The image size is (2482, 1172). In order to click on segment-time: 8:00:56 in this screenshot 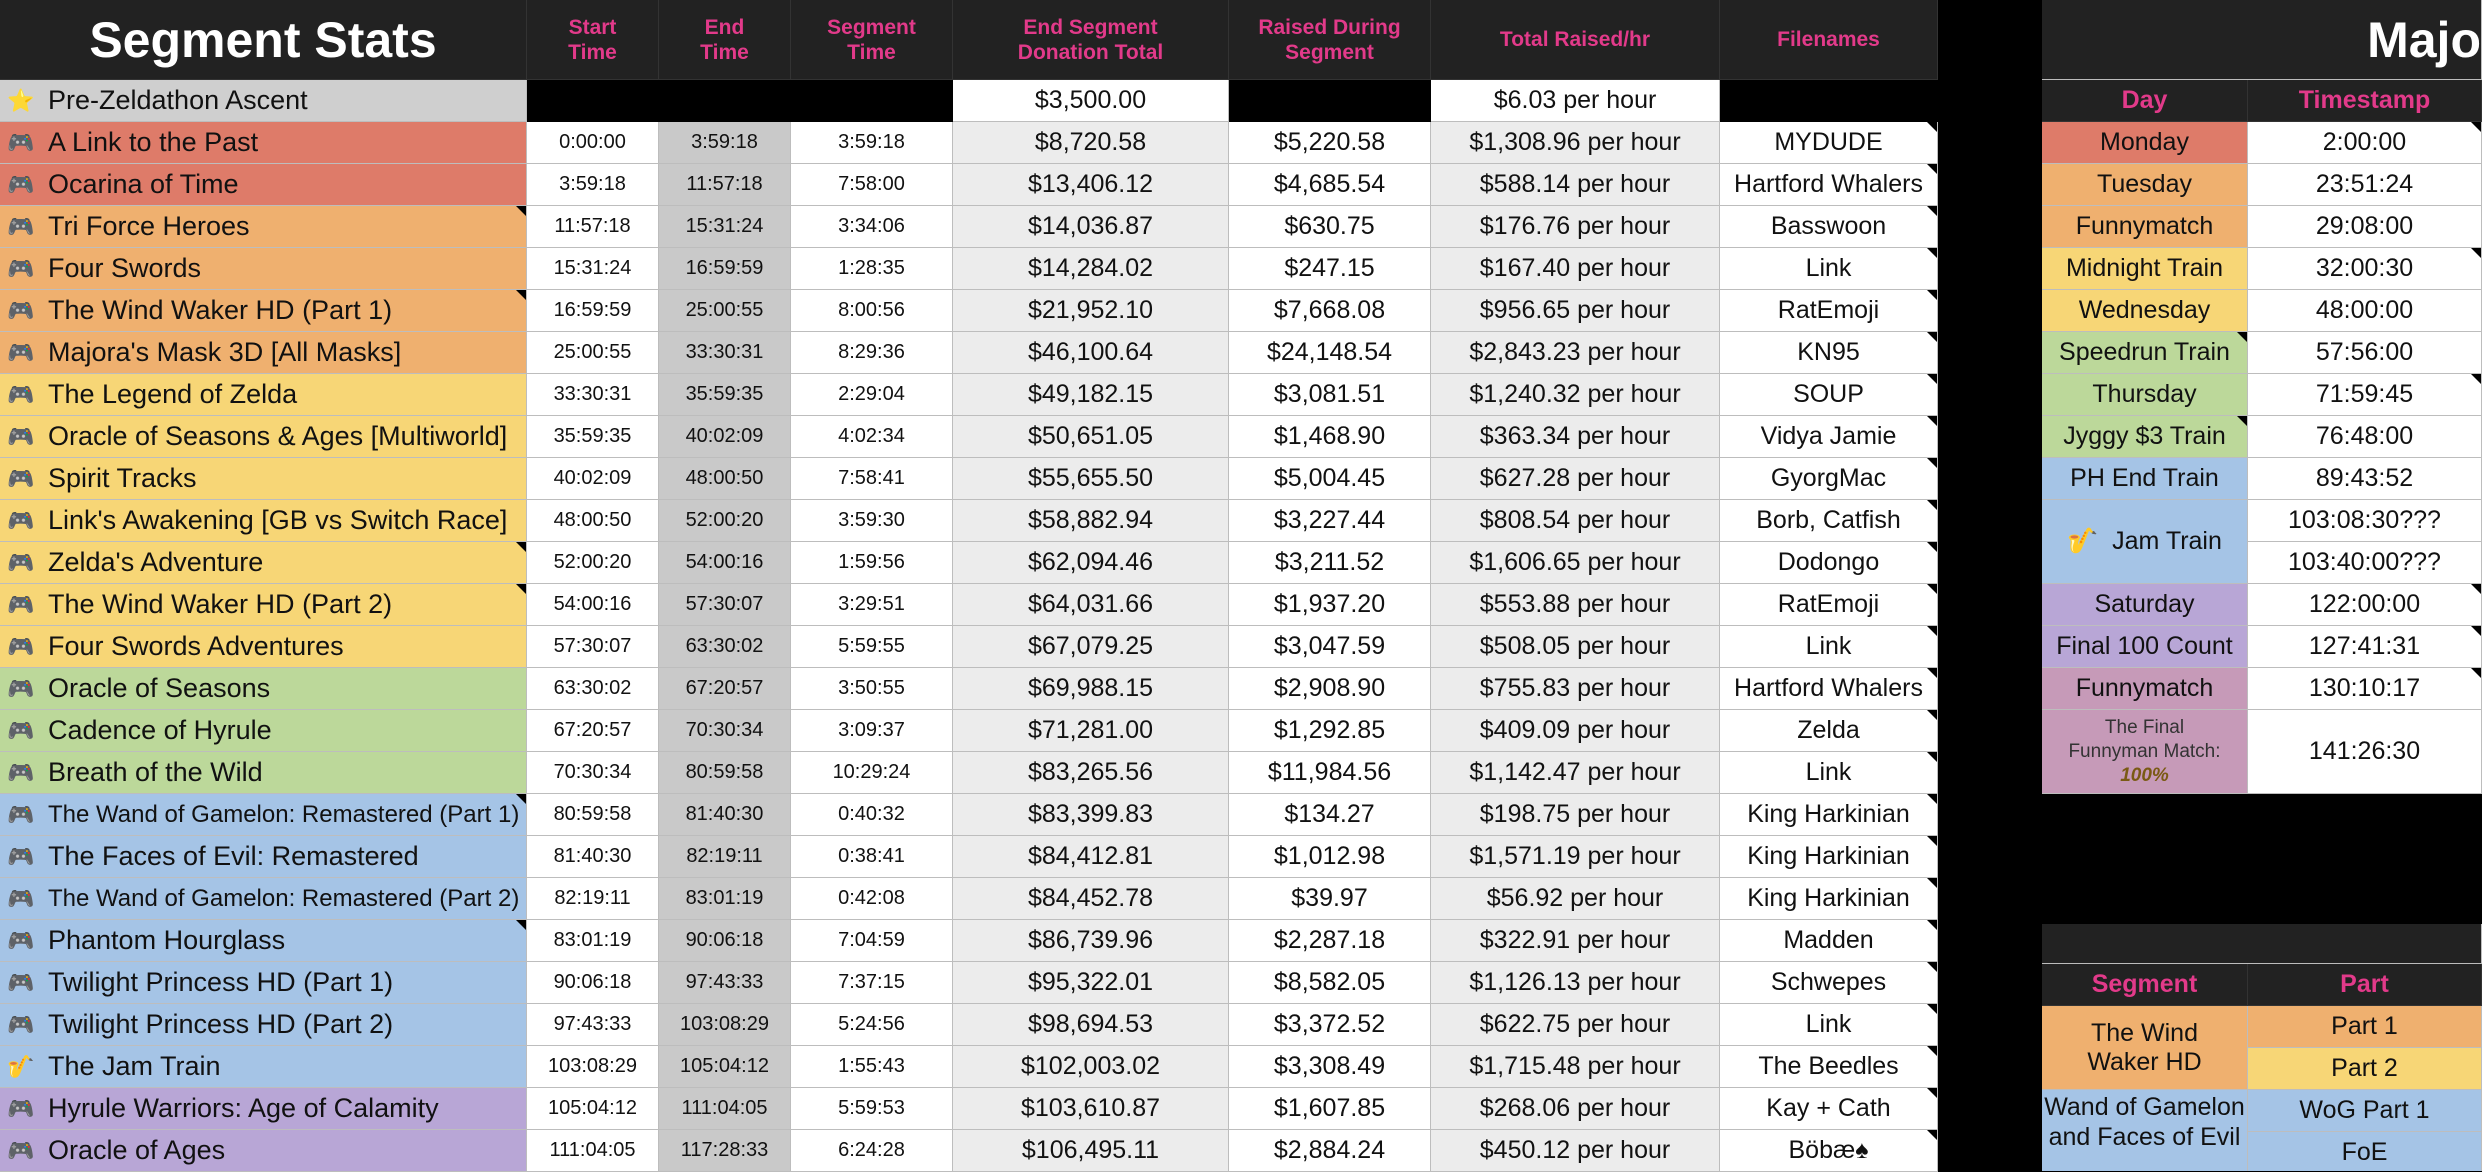, I will do `click(871, 310)`.